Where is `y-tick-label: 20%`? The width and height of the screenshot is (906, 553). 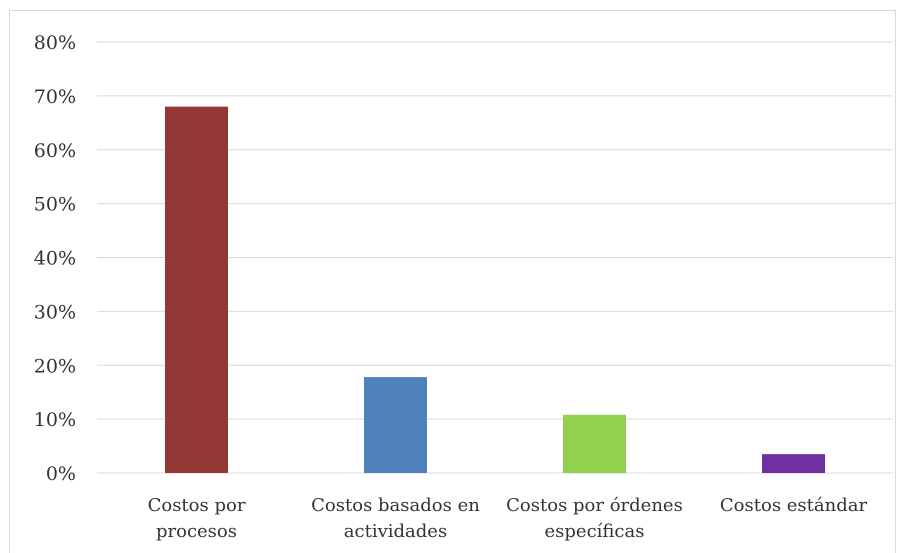
y-tick-label: 20% is located at coordinates (55, 366).